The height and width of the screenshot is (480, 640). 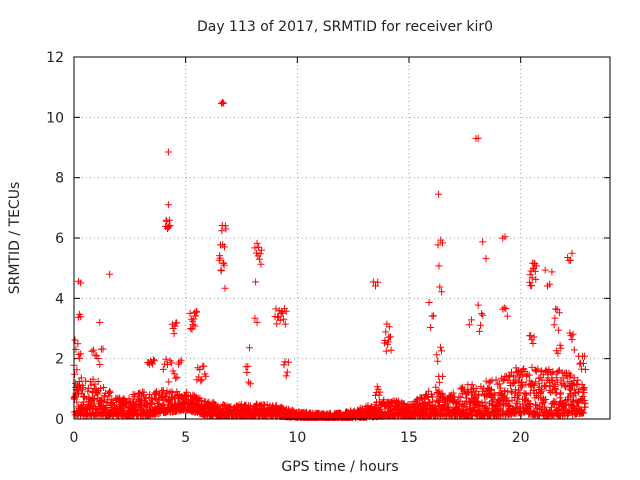 What do you see at coordinates (59, 299) in the screenshot?
I see `y-tick-label: 4` at bounding box center [59, 299].